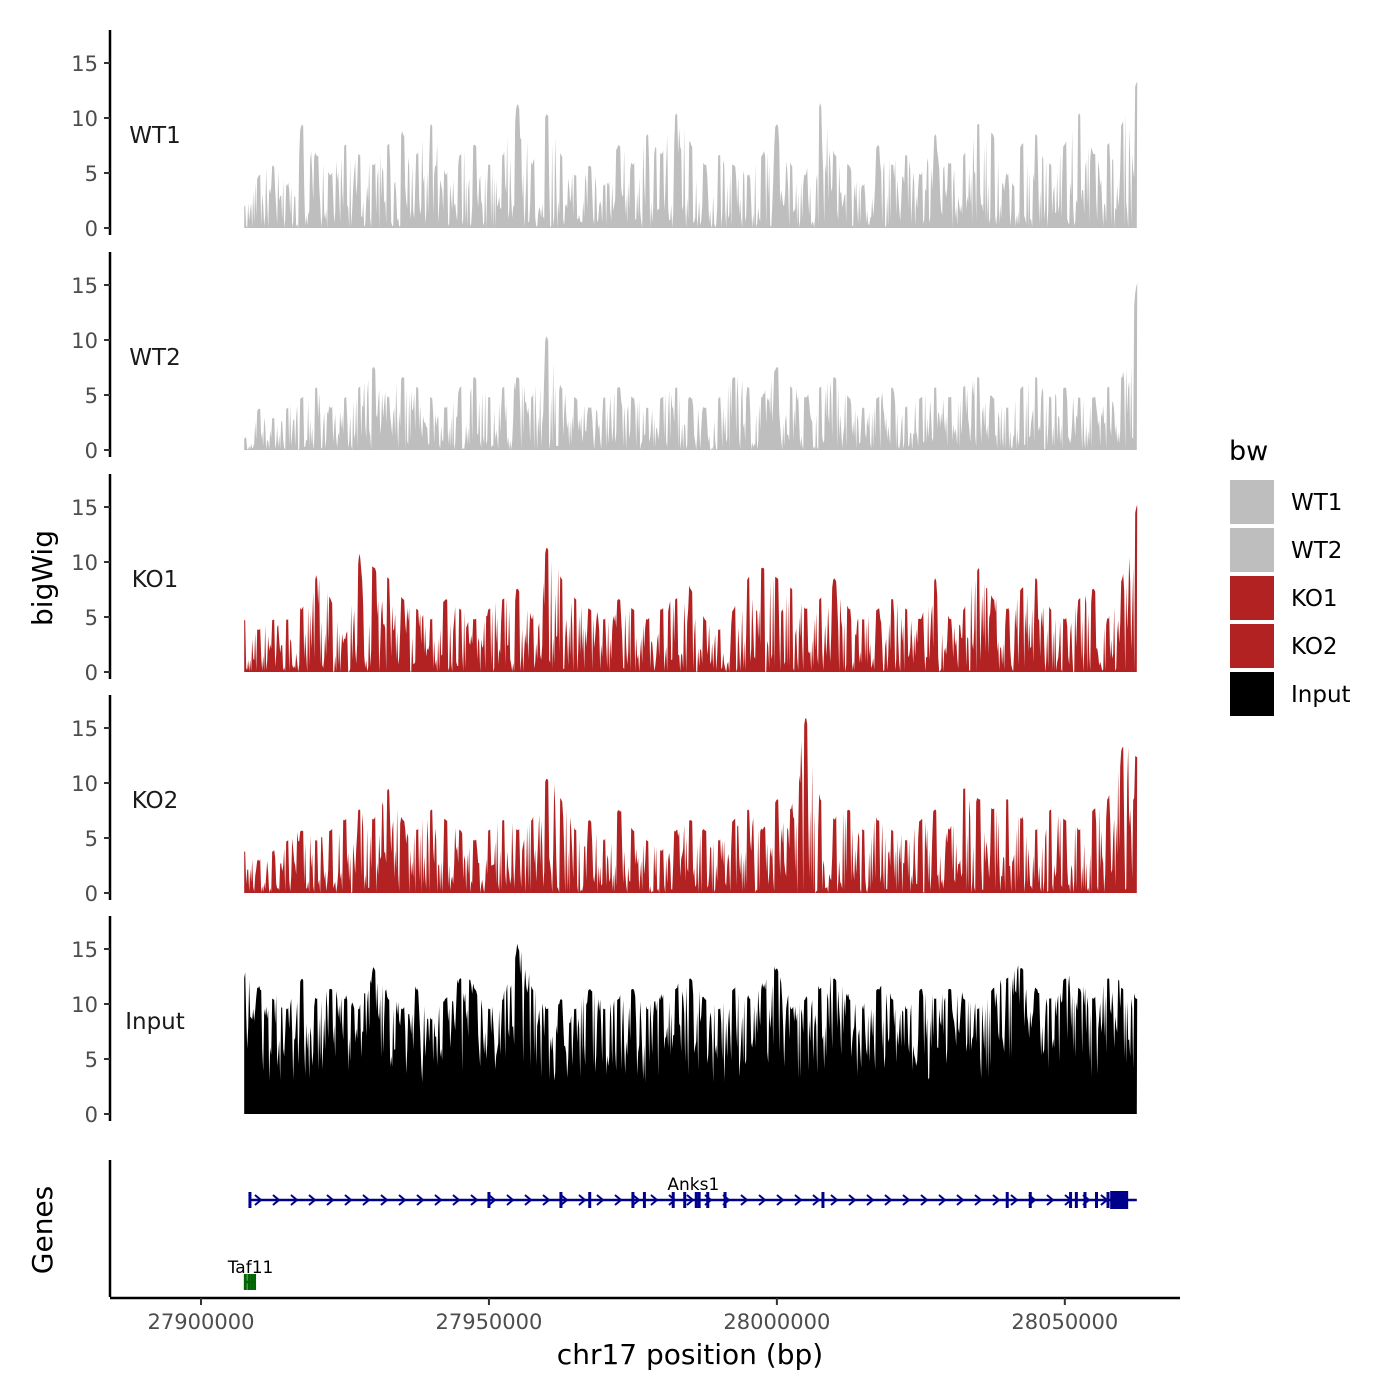 The width and height of the screenshot is (1400, 1400). What do you see at coordinates (1252, 646) in the screenshot?
I see `legend-swatch-ko2` at bounding box center [1252, 646].